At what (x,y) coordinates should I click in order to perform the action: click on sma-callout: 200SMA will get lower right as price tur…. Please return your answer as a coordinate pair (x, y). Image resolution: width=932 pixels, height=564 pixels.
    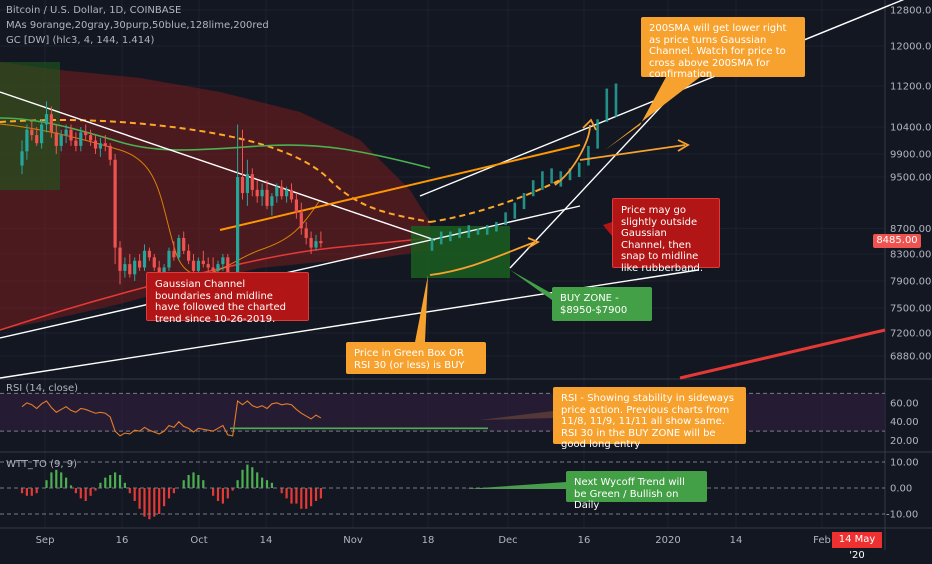
    Looking at the image, I should click on (723, 48).